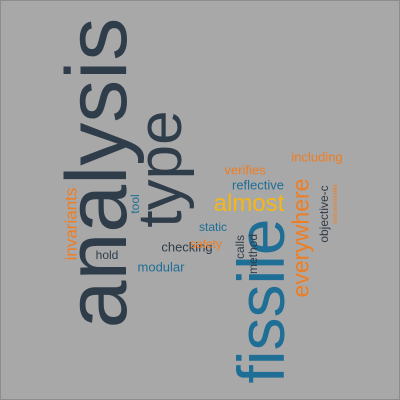  Describe the element at coordinates (245, 170) in the screenshot. I see `word-verifies: verifies` at that location.